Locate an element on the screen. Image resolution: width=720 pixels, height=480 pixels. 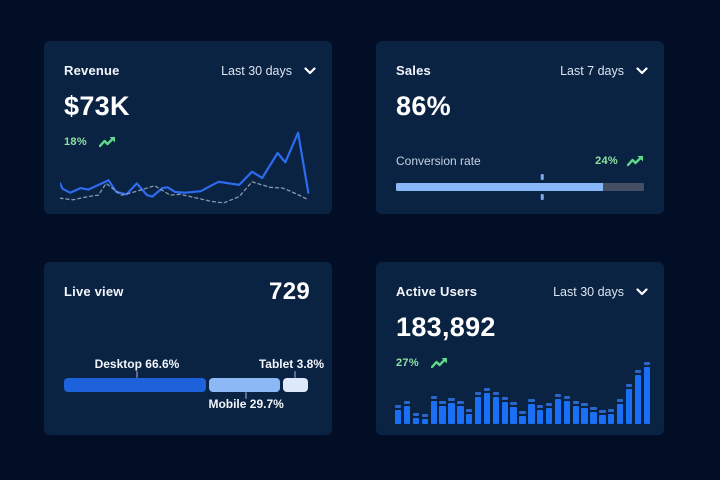
revenue-range-selector: Last 30 days is located at coordinates (268, 71).